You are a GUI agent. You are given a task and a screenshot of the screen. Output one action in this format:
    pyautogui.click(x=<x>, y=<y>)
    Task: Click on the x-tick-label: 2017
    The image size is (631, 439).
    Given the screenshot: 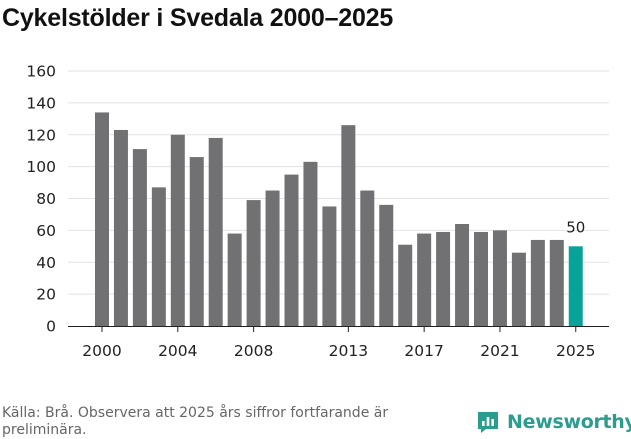 What is the action you would take?
    pyautogui.click(x=423, y=351)
    